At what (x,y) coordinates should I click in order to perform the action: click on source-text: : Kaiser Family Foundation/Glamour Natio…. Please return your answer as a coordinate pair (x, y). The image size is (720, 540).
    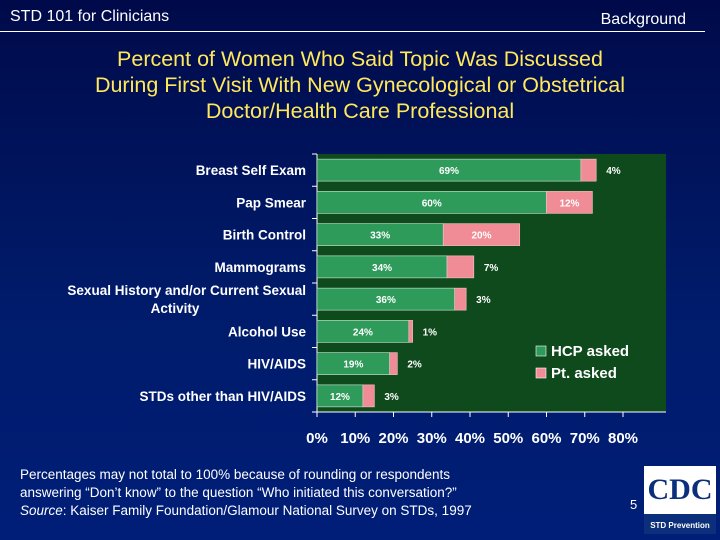
    Looking at the image, I should click on (267, 510).